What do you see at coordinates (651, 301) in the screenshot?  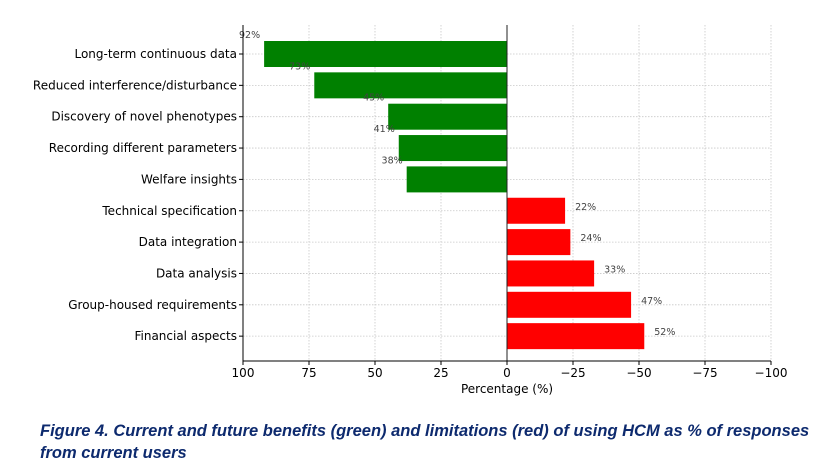 I see `data-label: 47%` at bounding box center [651, 301].